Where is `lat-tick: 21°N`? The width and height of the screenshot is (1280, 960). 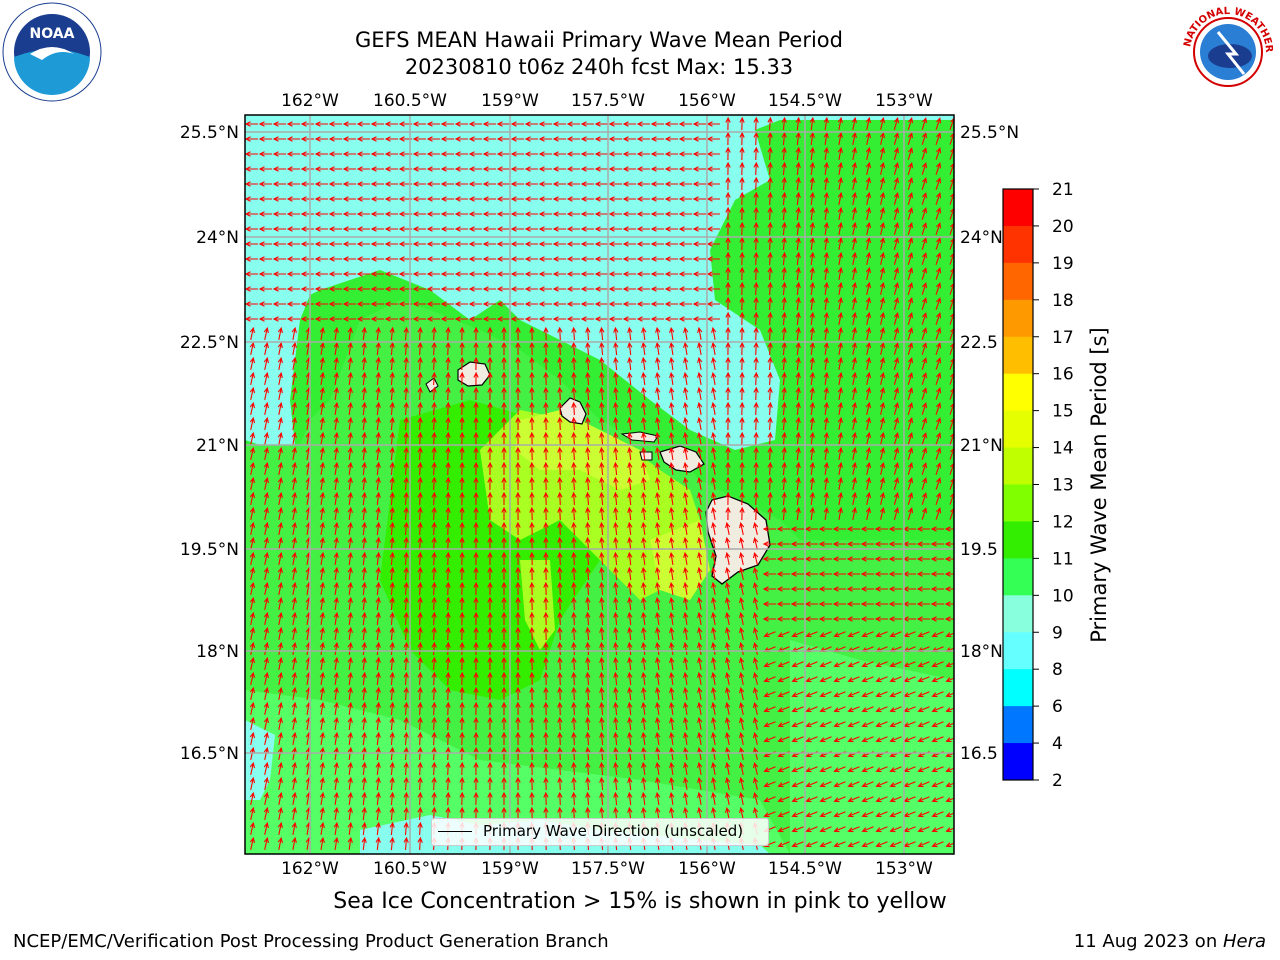 lat-tick: 21°N is located at coordinates (217, 446).